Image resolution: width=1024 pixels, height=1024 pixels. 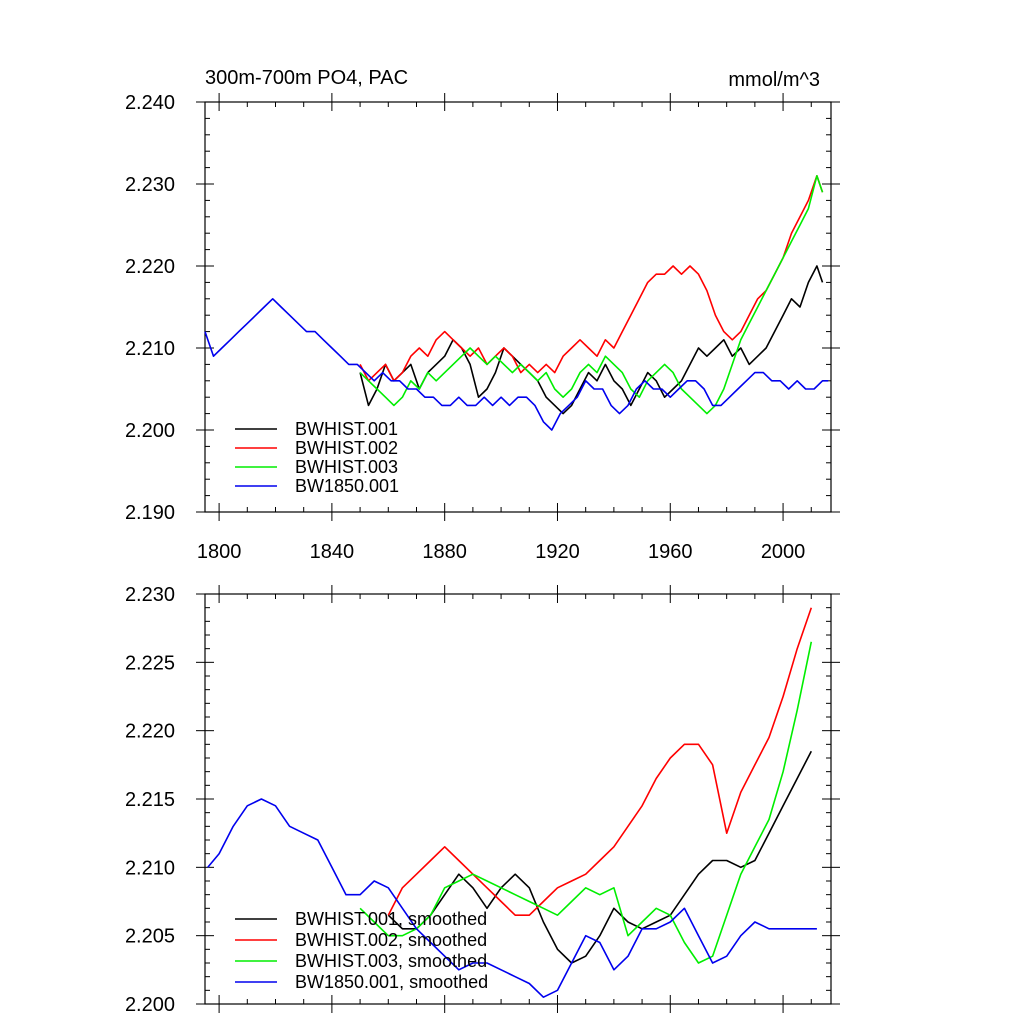 What do you see at coordinates (346, 448) in the screenshot?
I see `top-legend-label-1: BWHIST.002` at bounding box center [346, 448].